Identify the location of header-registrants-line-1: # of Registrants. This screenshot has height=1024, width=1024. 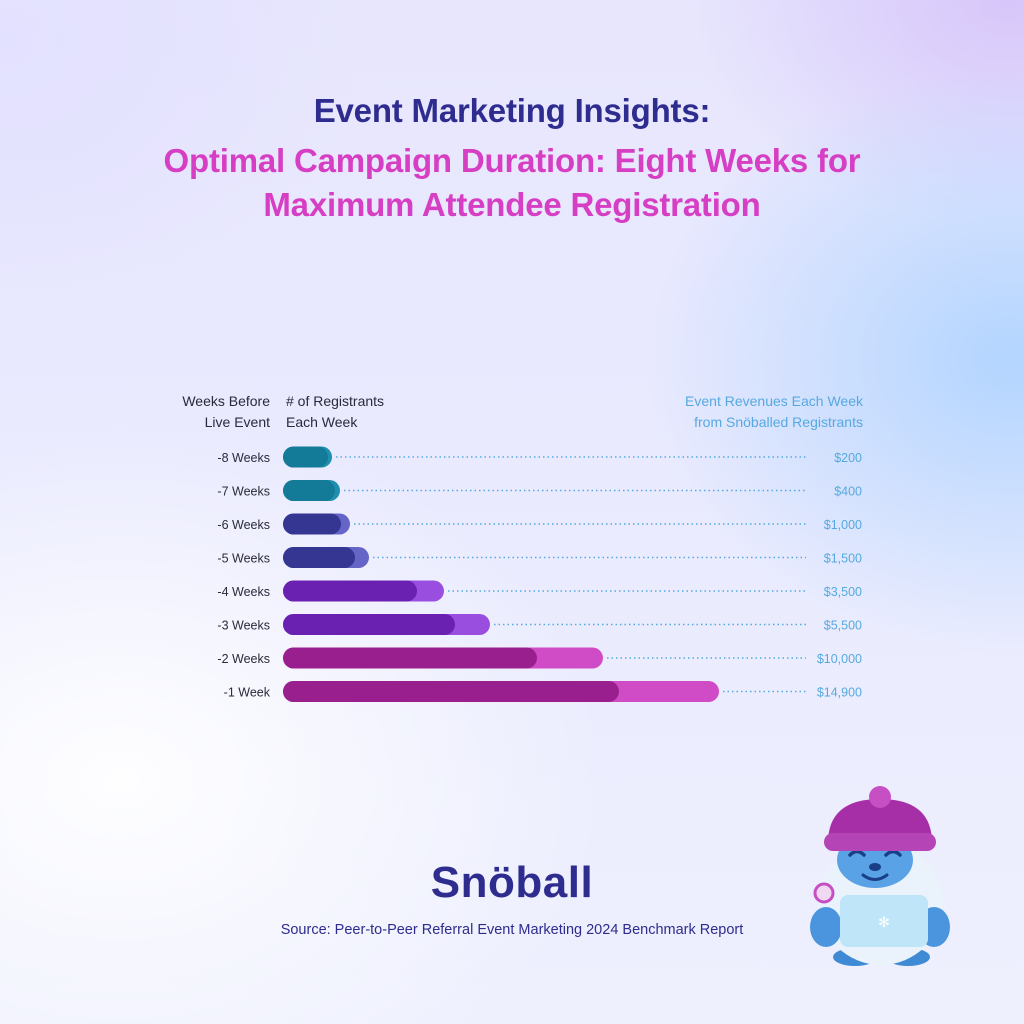
(335, 401).